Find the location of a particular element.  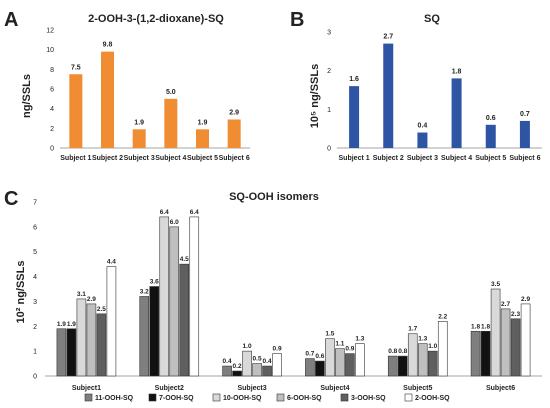

panela-y-tick: 6 is located at coordinates (52, 90).